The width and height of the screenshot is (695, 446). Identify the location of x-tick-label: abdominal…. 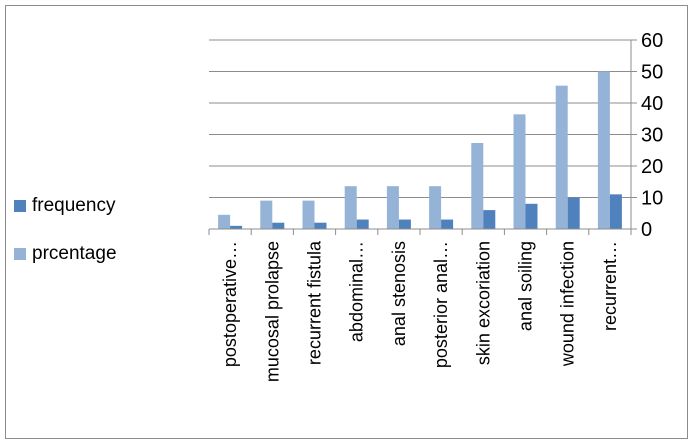
(357, 291).